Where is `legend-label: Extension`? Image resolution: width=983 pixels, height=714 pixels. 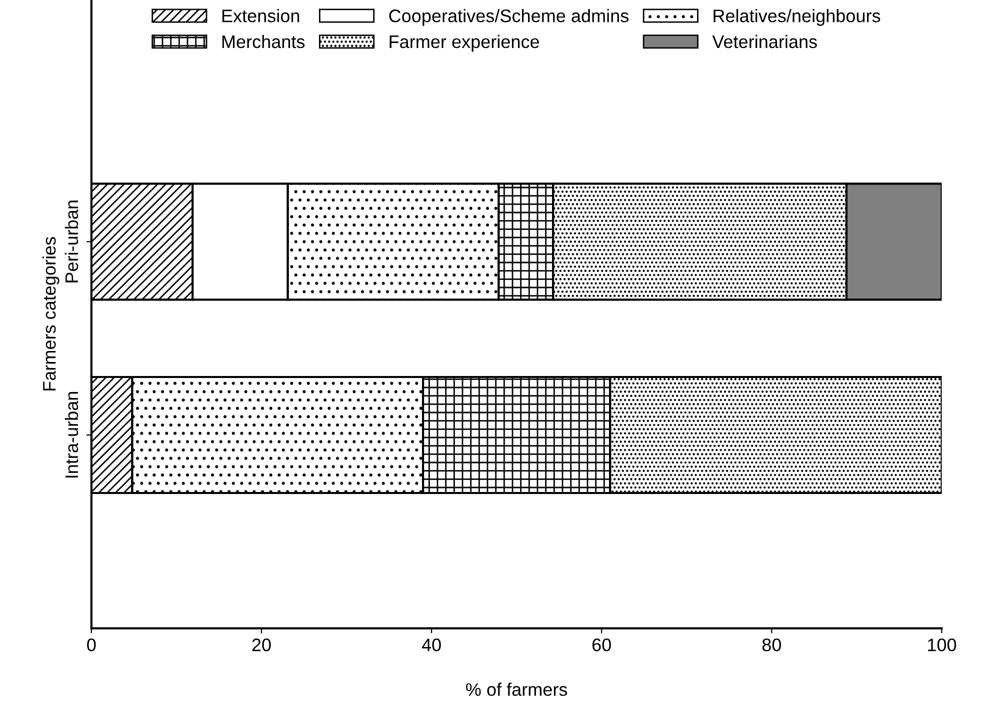 legend-label: Extension is located at coordinates (261, 15).